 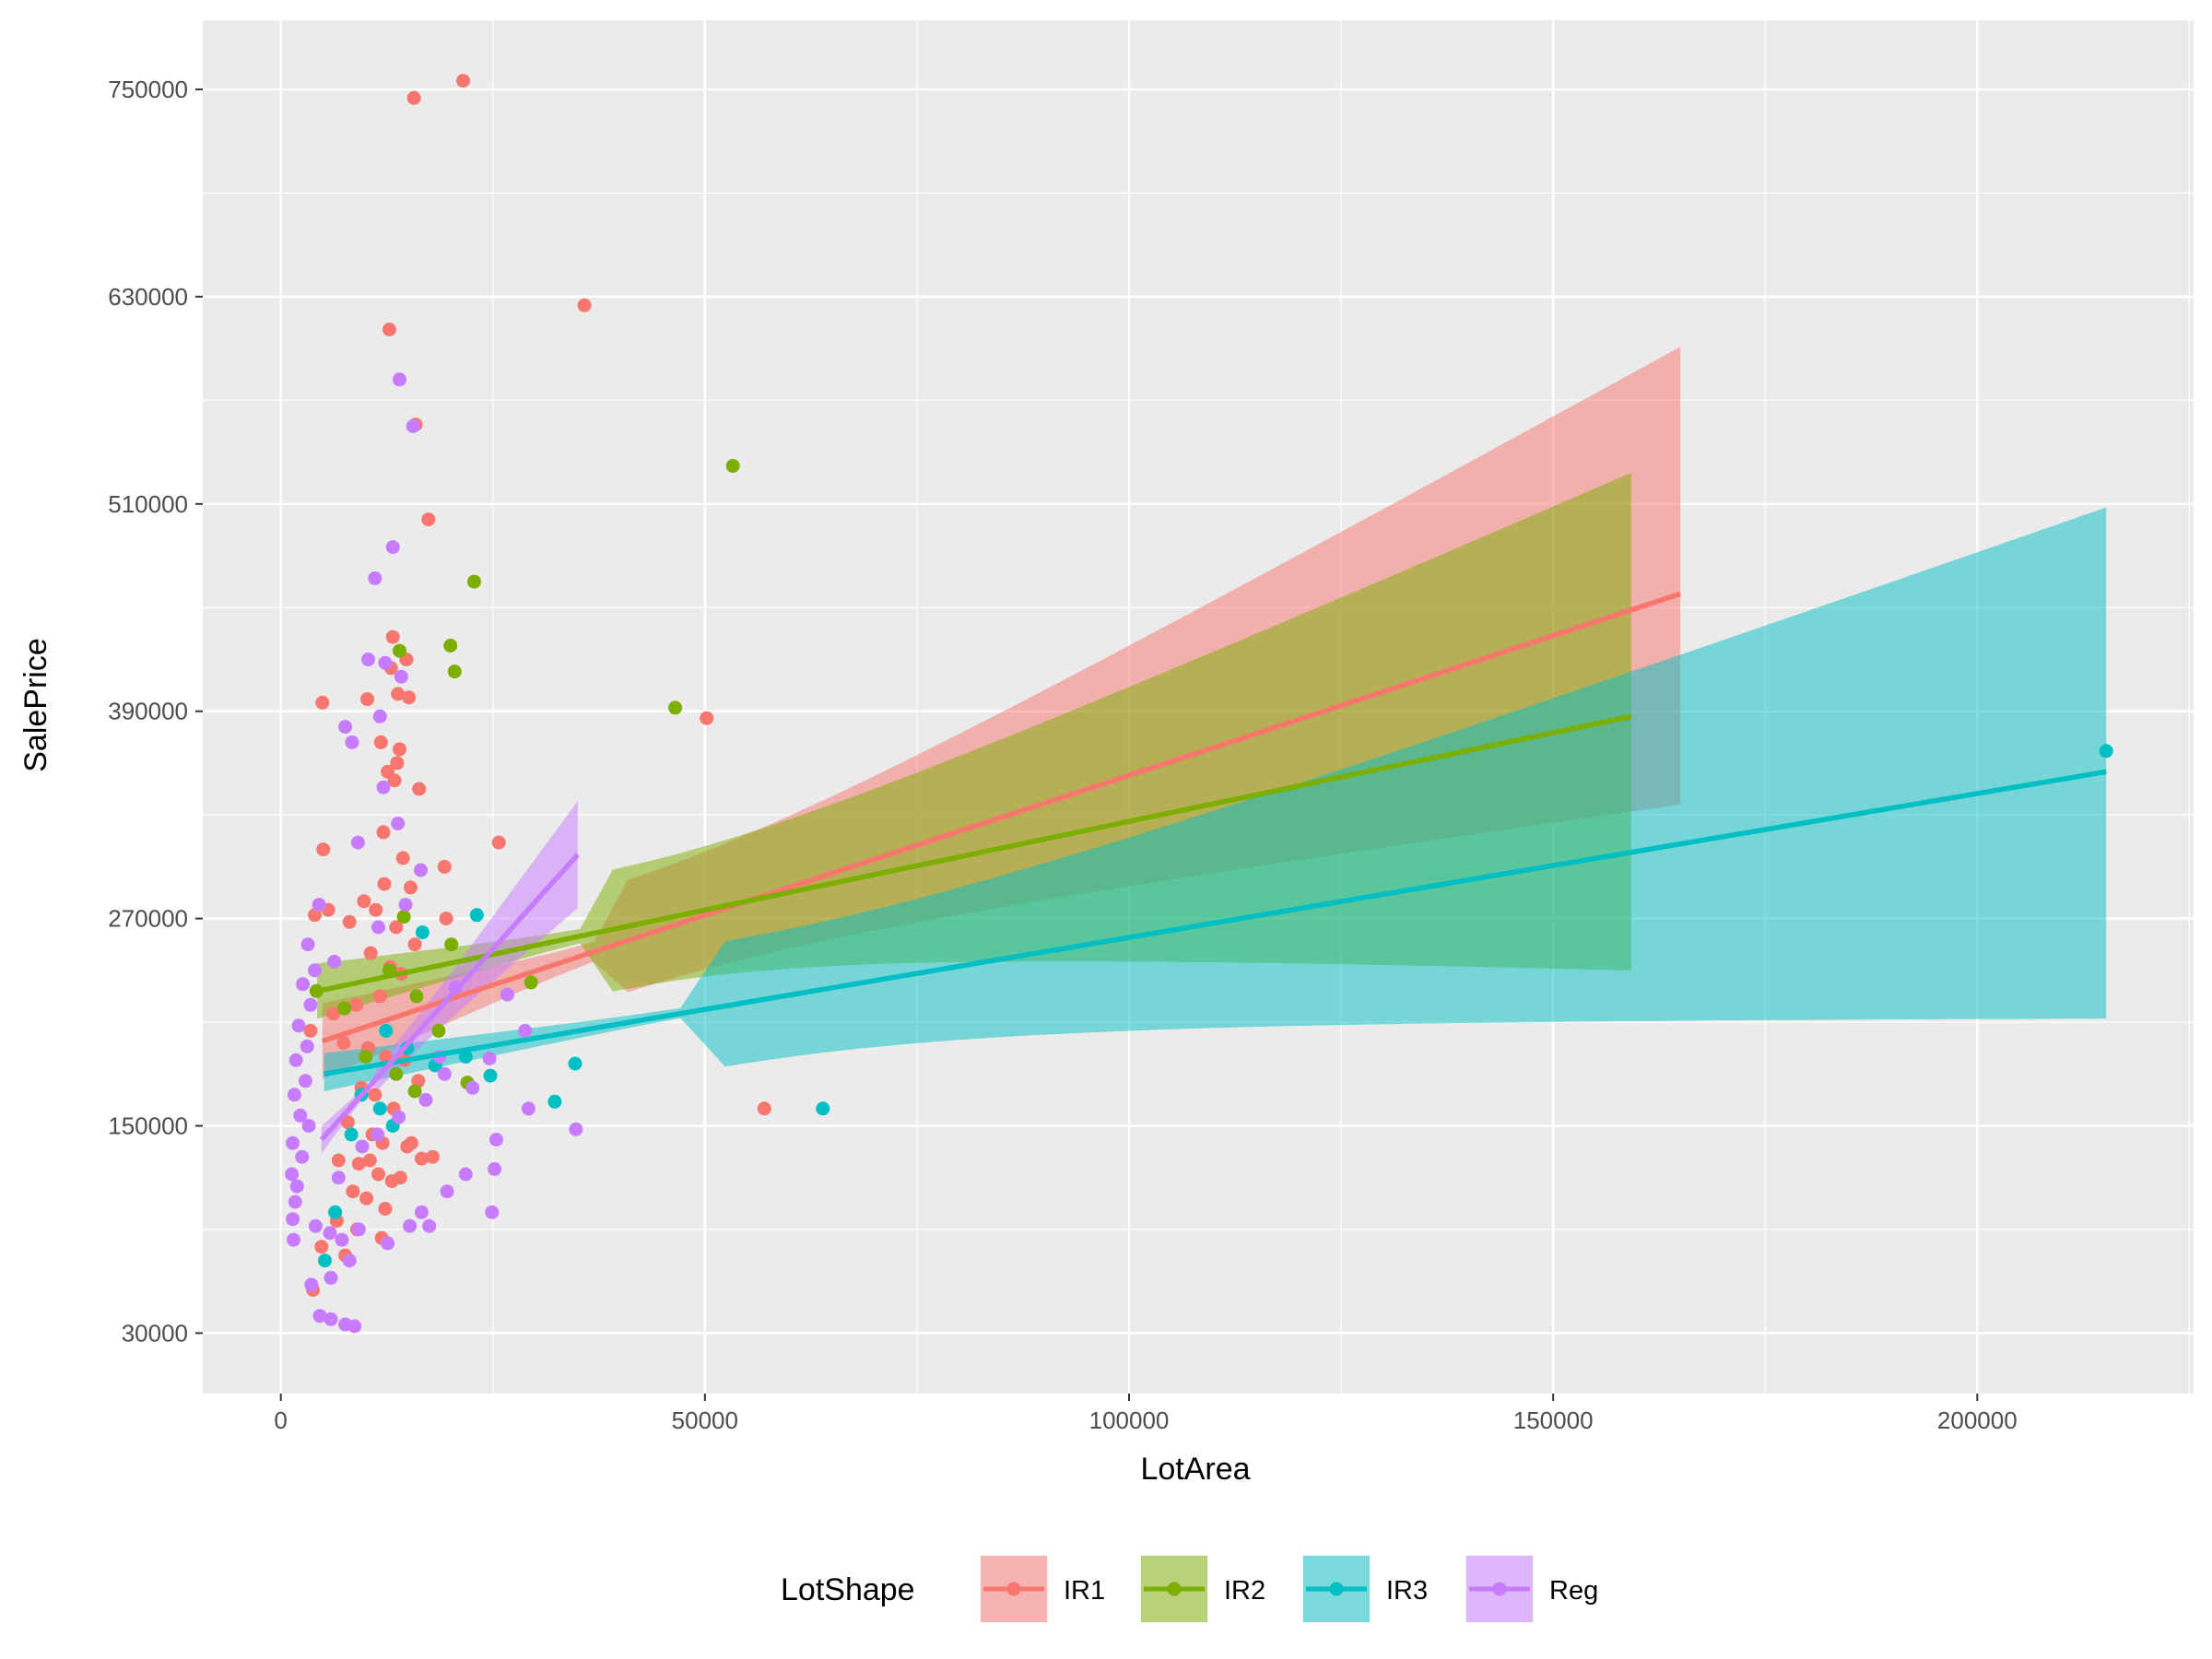 I want to click on x-tick-label: 50000, so click(x=705, y=1420).